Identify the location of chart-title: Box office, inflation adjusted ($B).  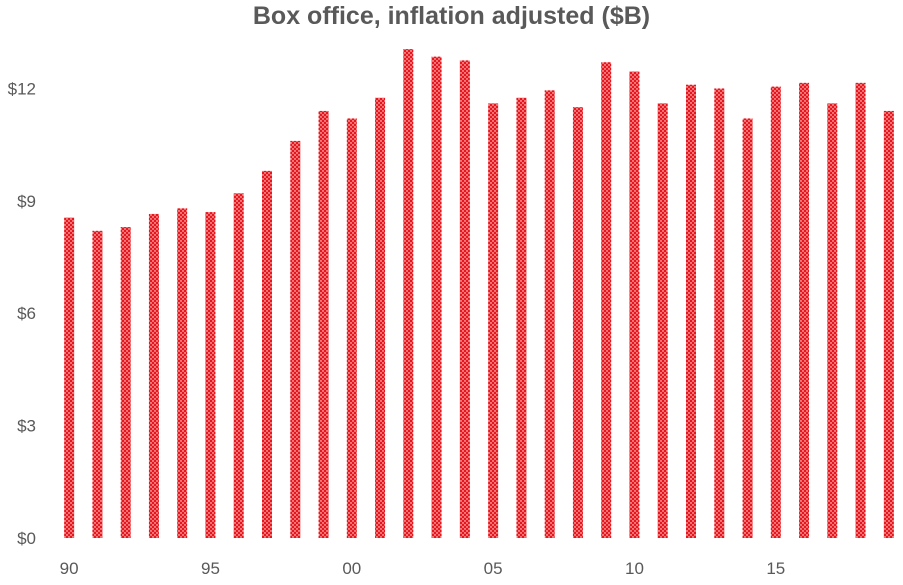
(451, 16).